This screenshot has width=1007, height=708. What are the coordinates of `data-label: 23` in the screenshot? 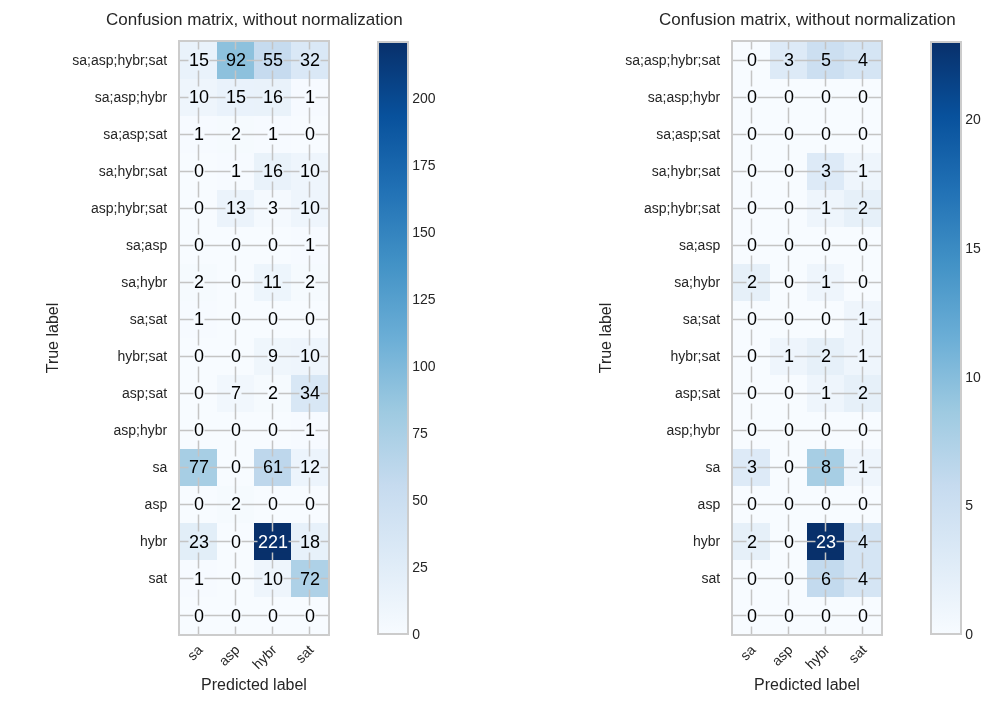 It's located at (826, 542).